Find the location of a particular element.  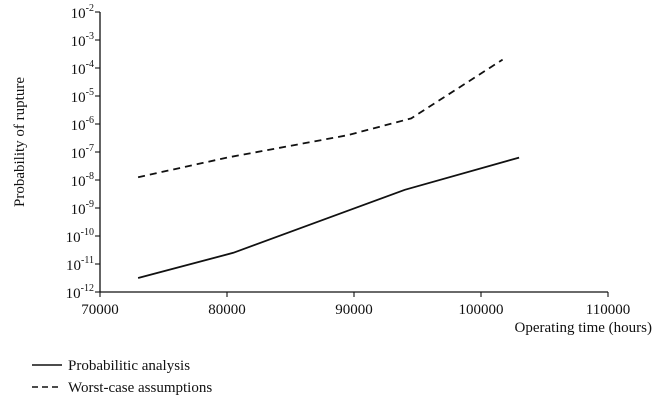

y-axis-label: Probability of rupture is located at coordinates (20, 142).